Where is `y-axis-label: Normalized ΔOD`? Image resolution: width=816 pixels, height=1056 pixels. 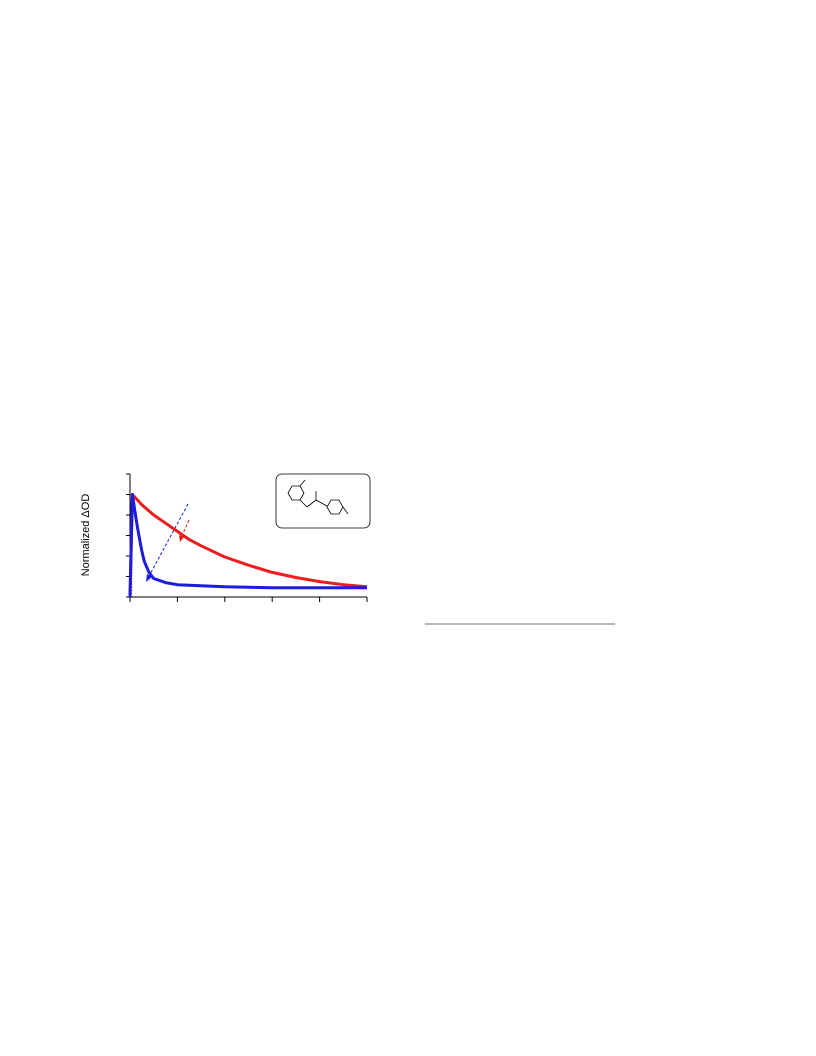 y-axis-label: Normalized ΔOD is located at coordinates (86, 535).